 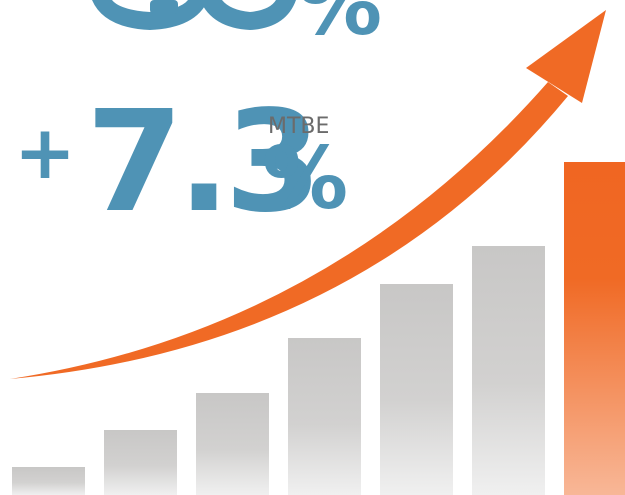 What do you see at coordinates (298, 126) in the screenshot?
I see `stat-label: MTBE` at bounding box center [298, 126].